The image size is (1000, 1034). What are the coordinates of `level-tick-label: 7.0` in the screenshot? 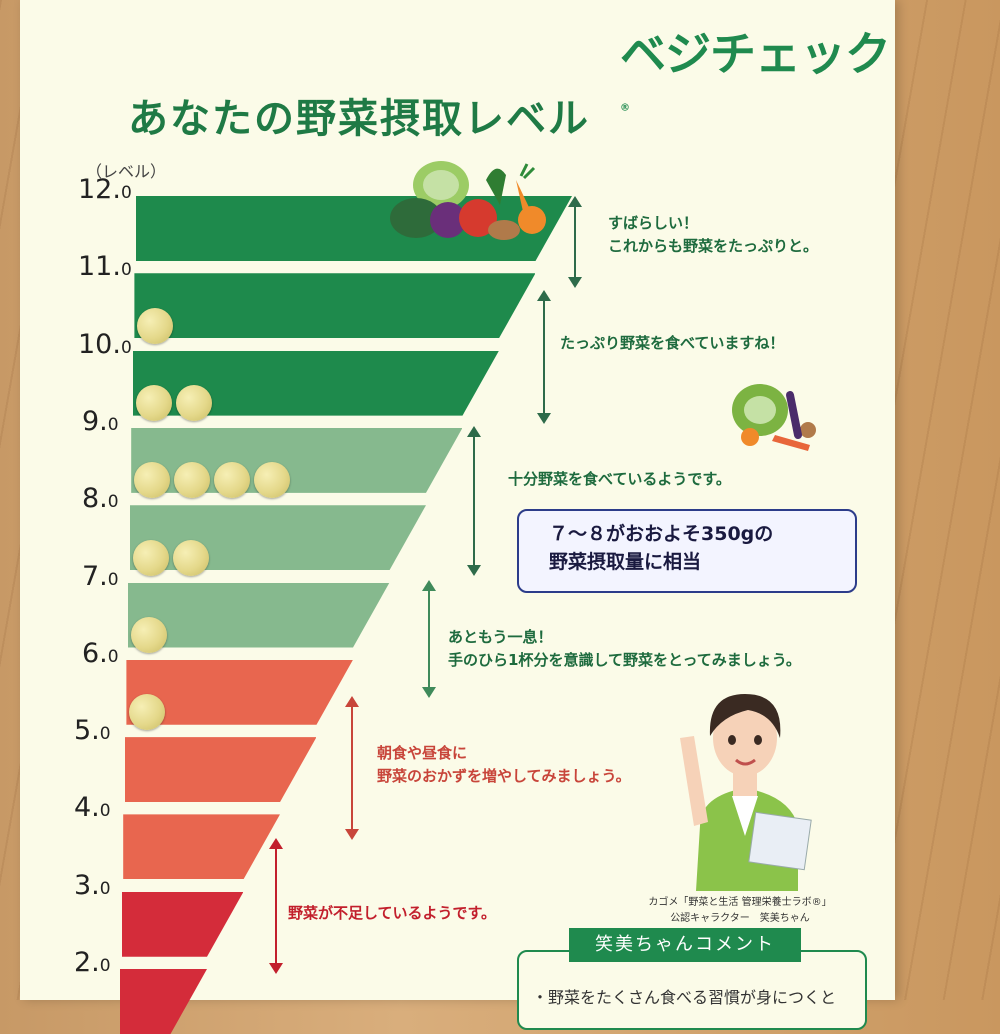 It's located at (100, 576).